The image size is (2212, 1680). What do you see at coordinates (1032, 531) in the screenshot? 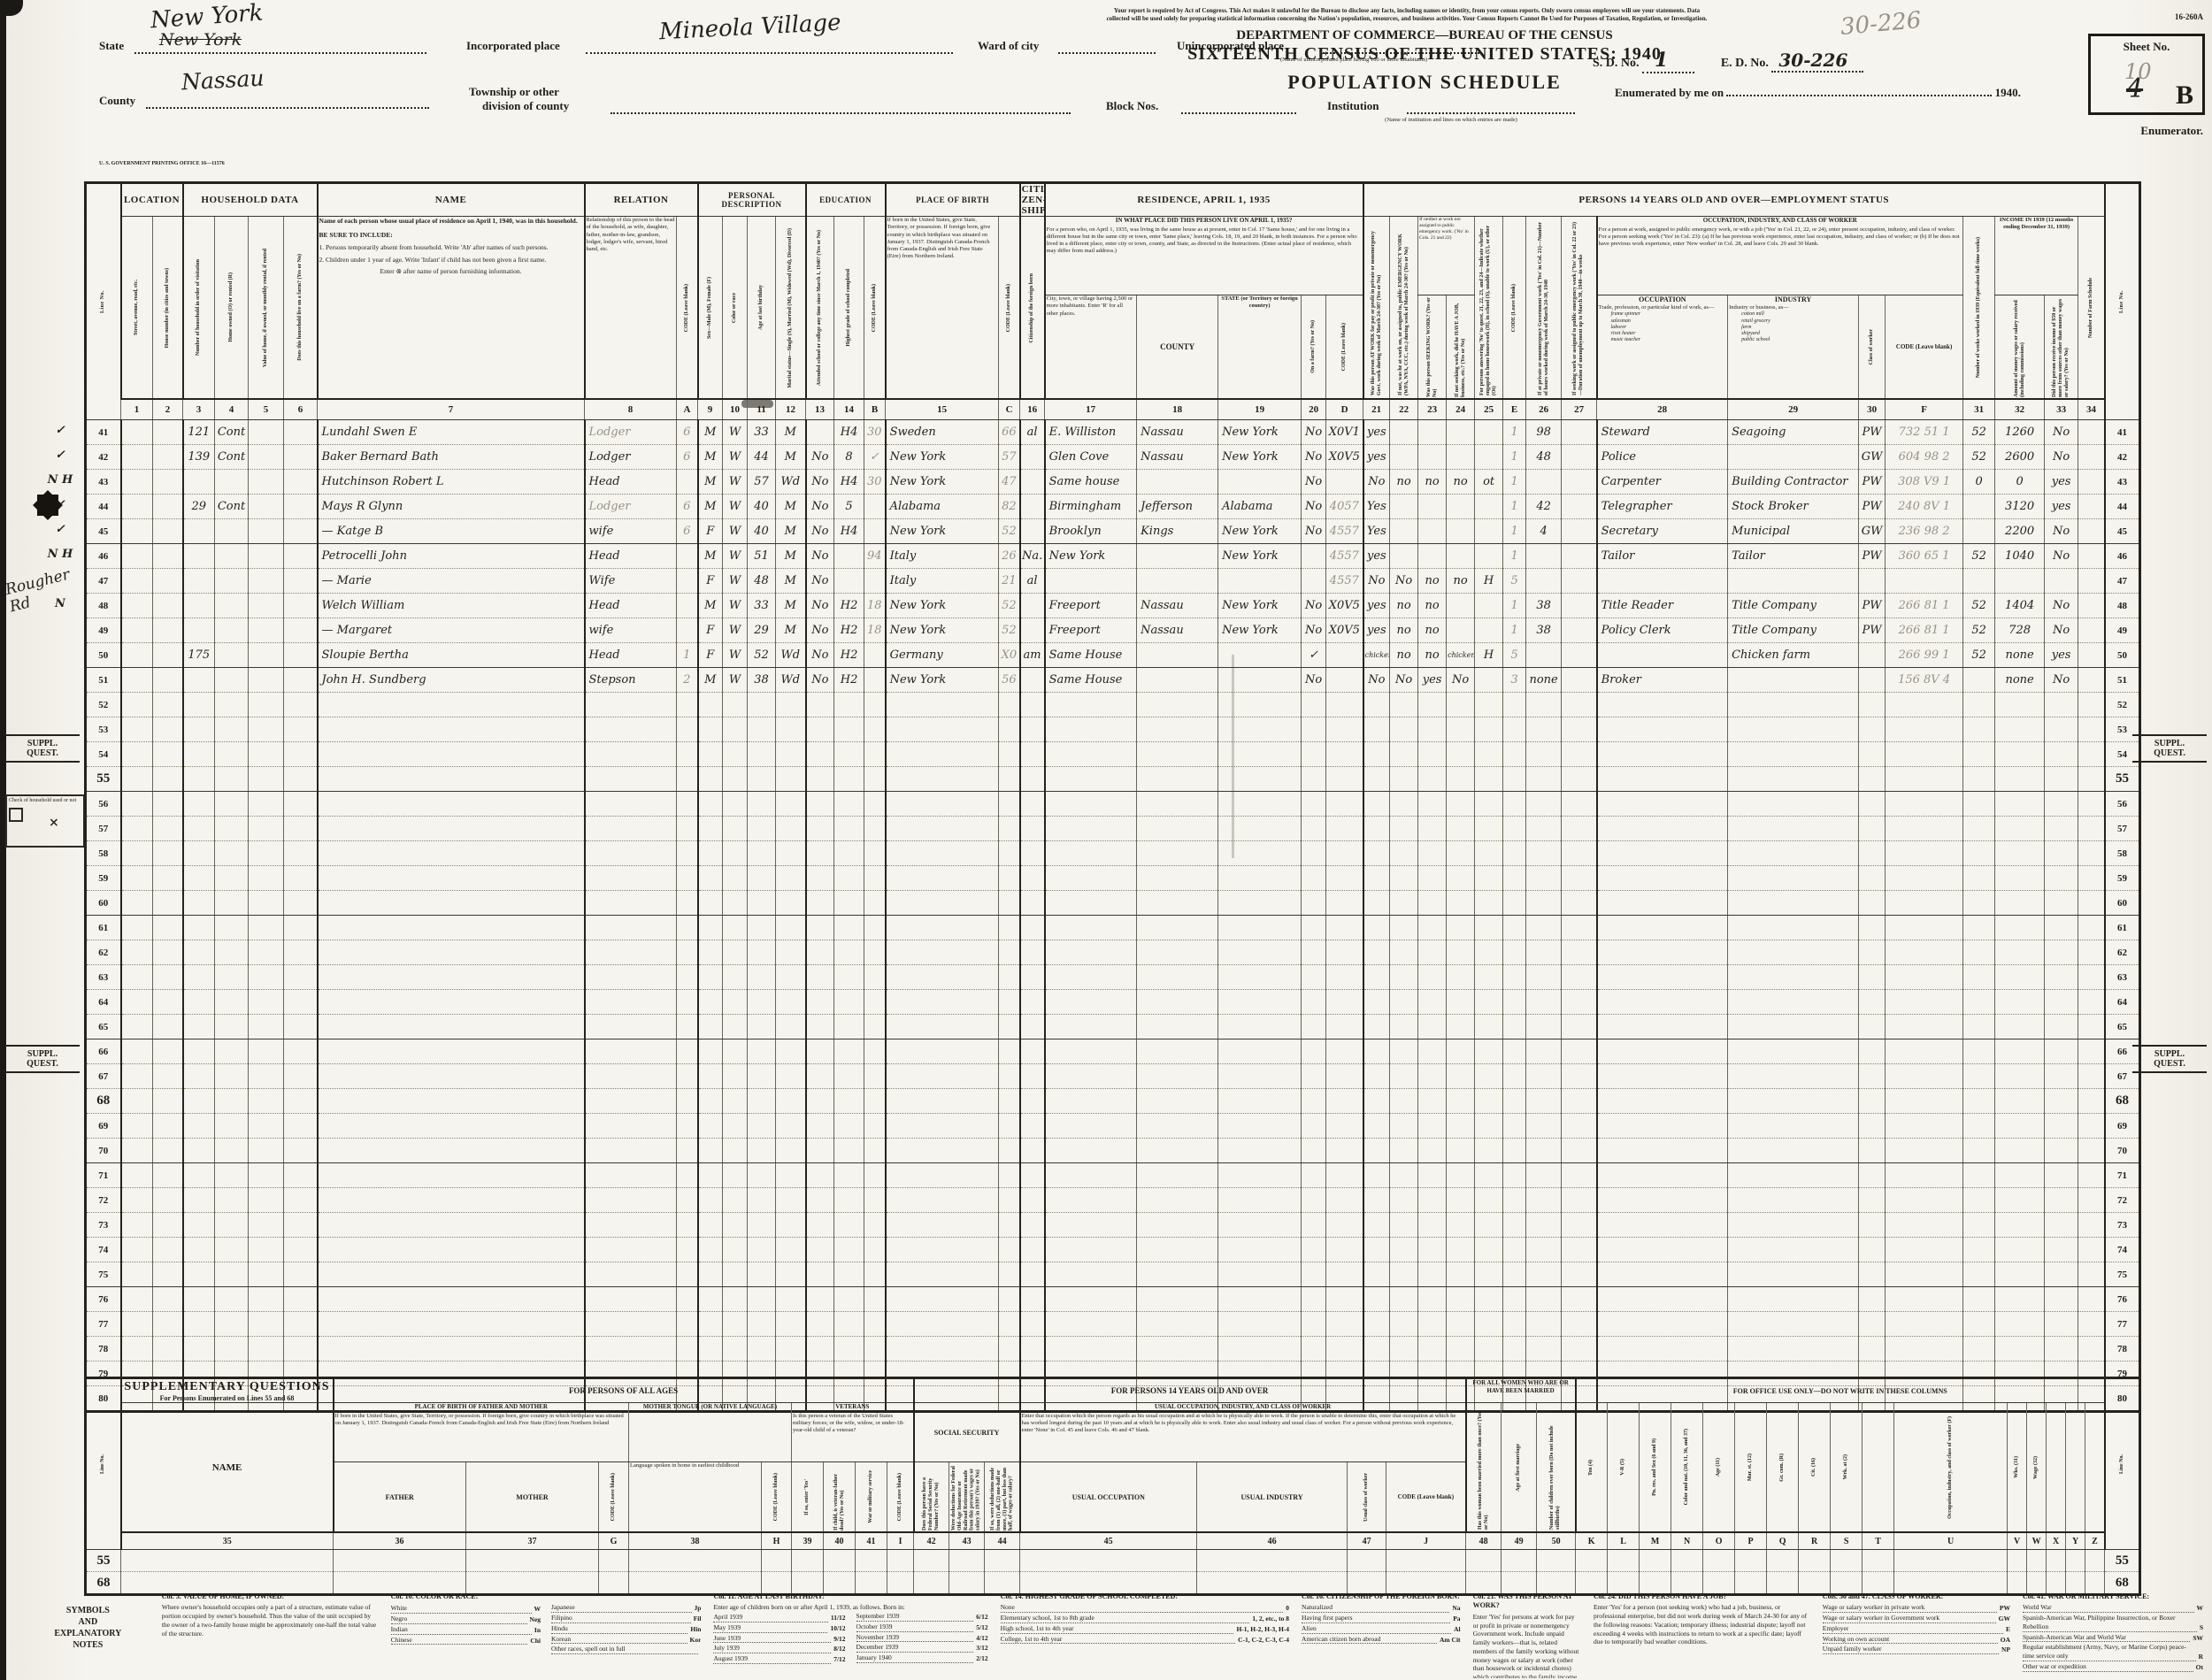
I see `cell-cit` at bounding box center [1032, 531].